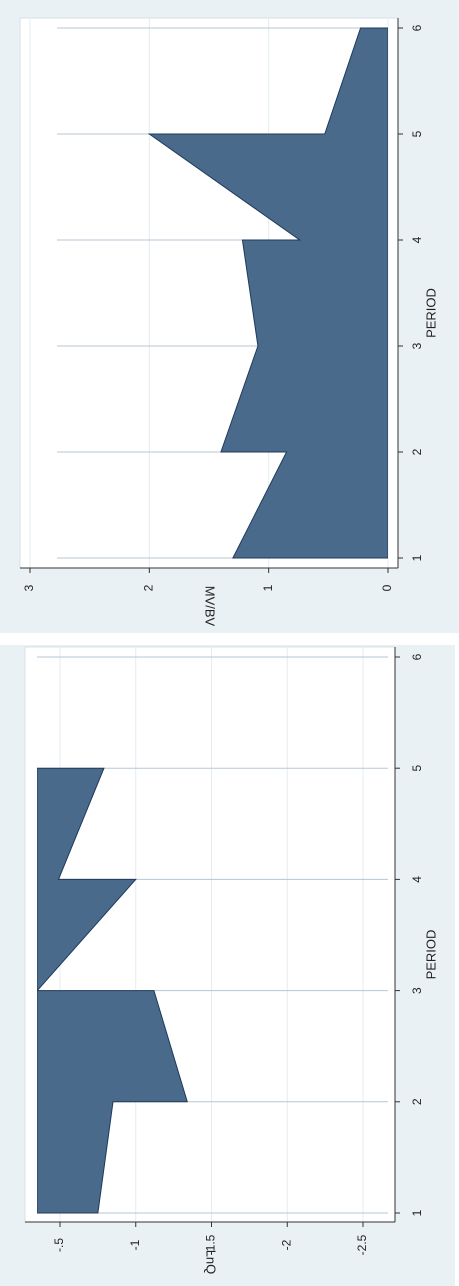 This screenshot has height=1286, width=459. What do you see at coordinates (268, 587) in the screenshot?
I see `y-tick-label: 1` at bounding box center [268, 587].